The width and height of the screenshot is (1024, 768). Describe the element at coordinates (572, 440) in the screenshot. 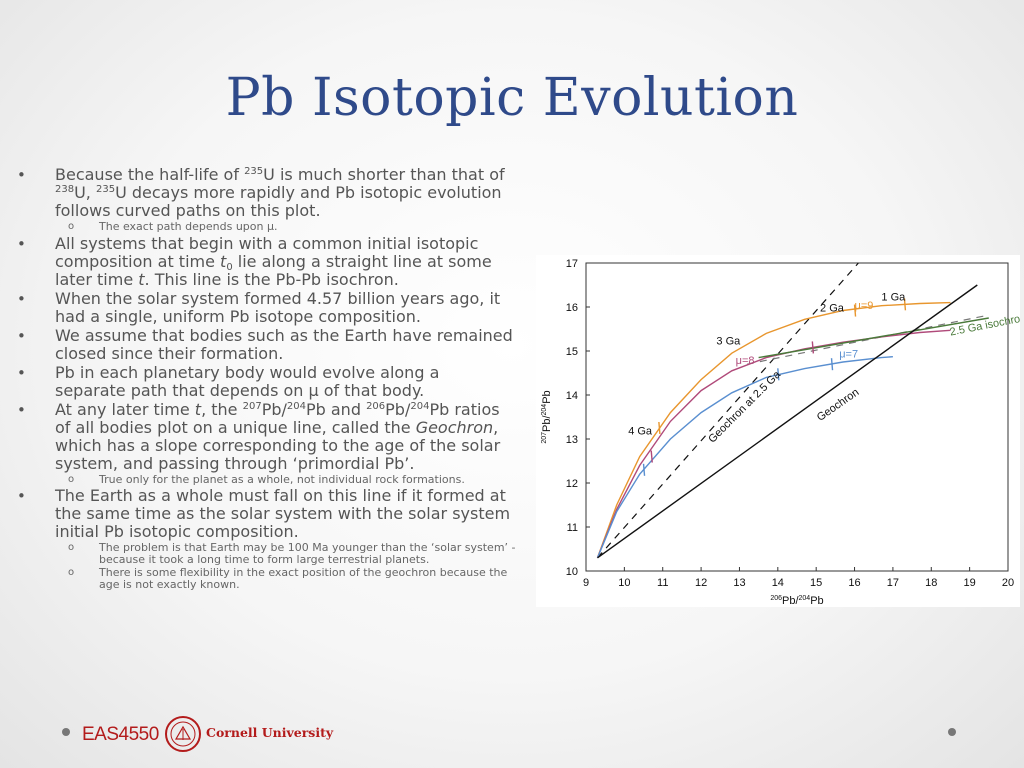

I see `y-tick-label: 13` at that location.